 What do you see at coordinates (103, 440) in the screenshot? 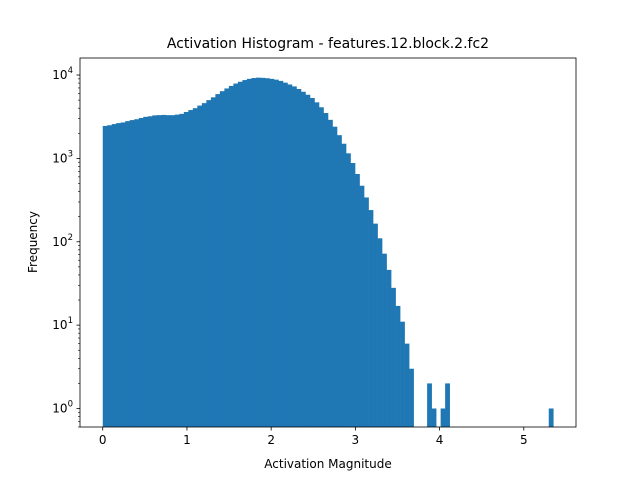
I see `x-tick-label: 0` at bounding box center [103, 440].